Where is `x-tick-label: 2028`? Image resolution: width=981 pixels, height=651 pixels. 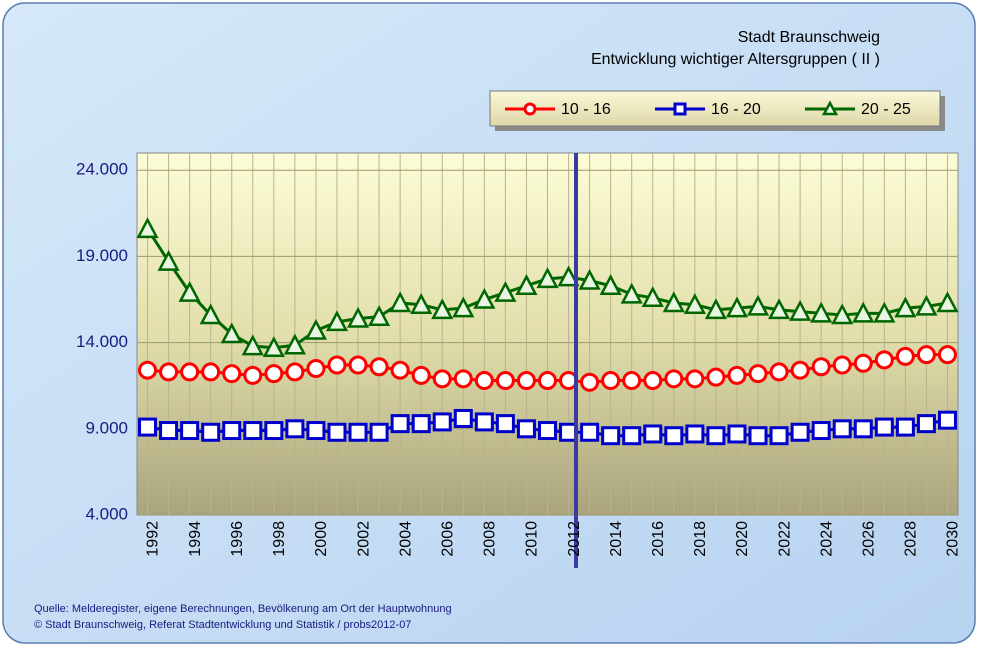
x-tick-label: 2028 is located at coordinates (911, 539).